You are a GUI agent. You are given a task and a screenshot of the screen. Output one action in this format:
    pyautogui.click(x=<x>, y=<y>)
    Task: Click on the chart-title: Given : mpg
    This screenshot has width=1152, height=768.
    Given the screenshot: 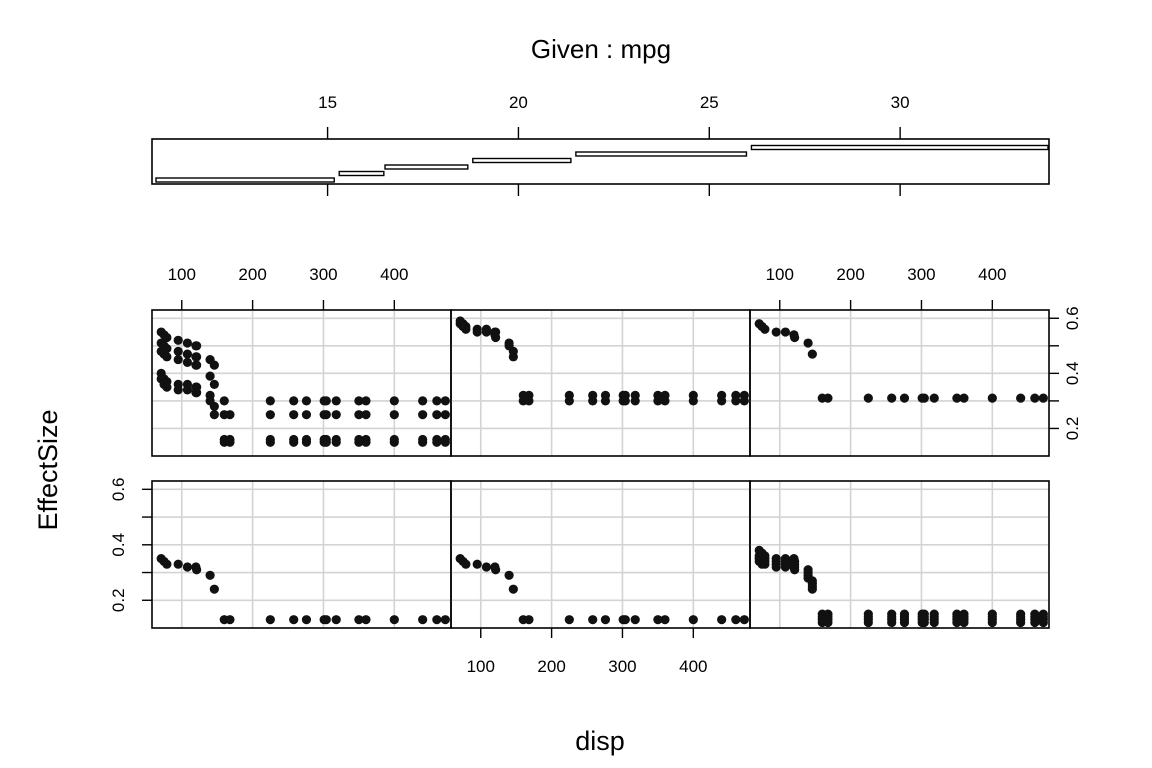 What is the action you would take?
    pyautogui.click(x=601, y=49)
    